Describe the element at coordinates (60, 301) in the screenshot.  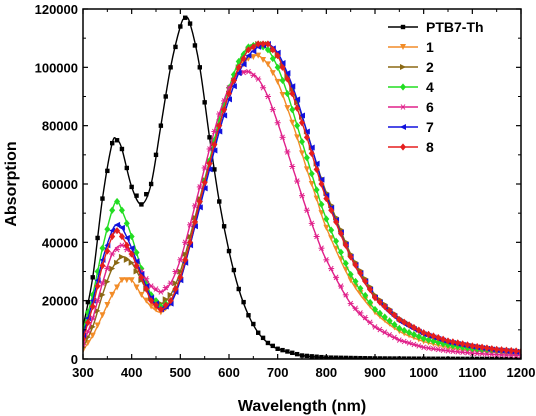
I see `y-tick-label: 20000` at that location.